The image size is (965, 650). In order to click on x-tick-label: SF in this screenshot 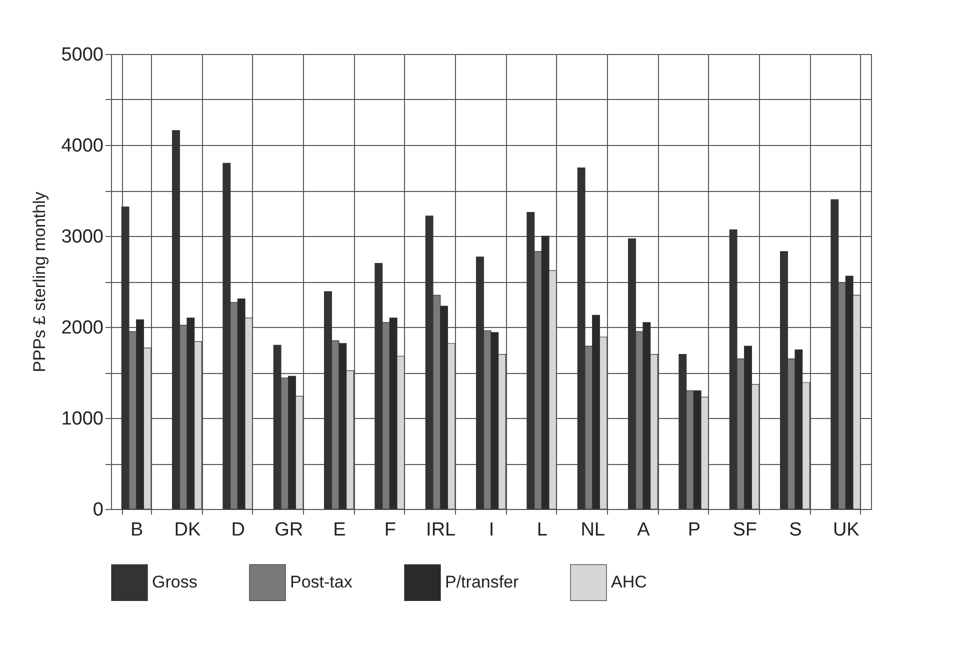, I will do `click(744, 530)`.